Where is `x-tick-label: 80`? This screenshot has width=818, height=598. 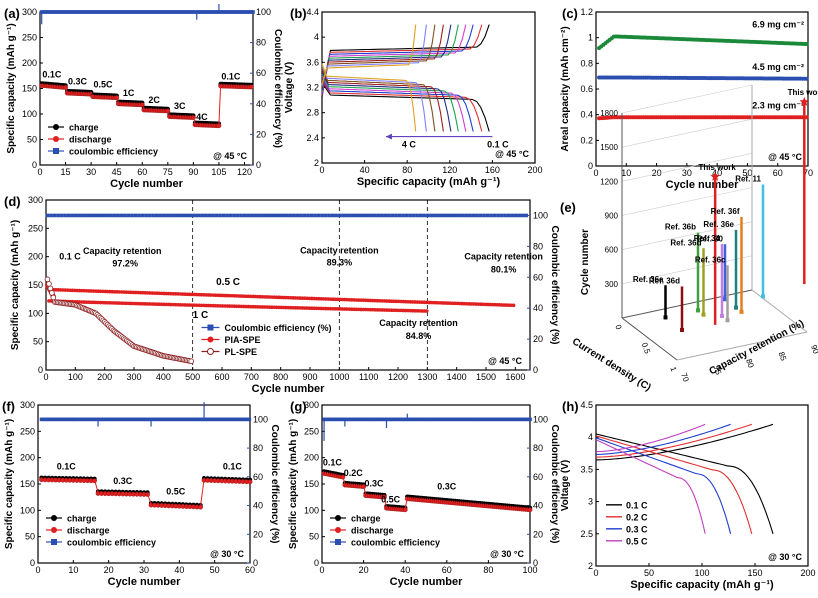
x-tick-label: 80 is located at coordinates (407, 170).